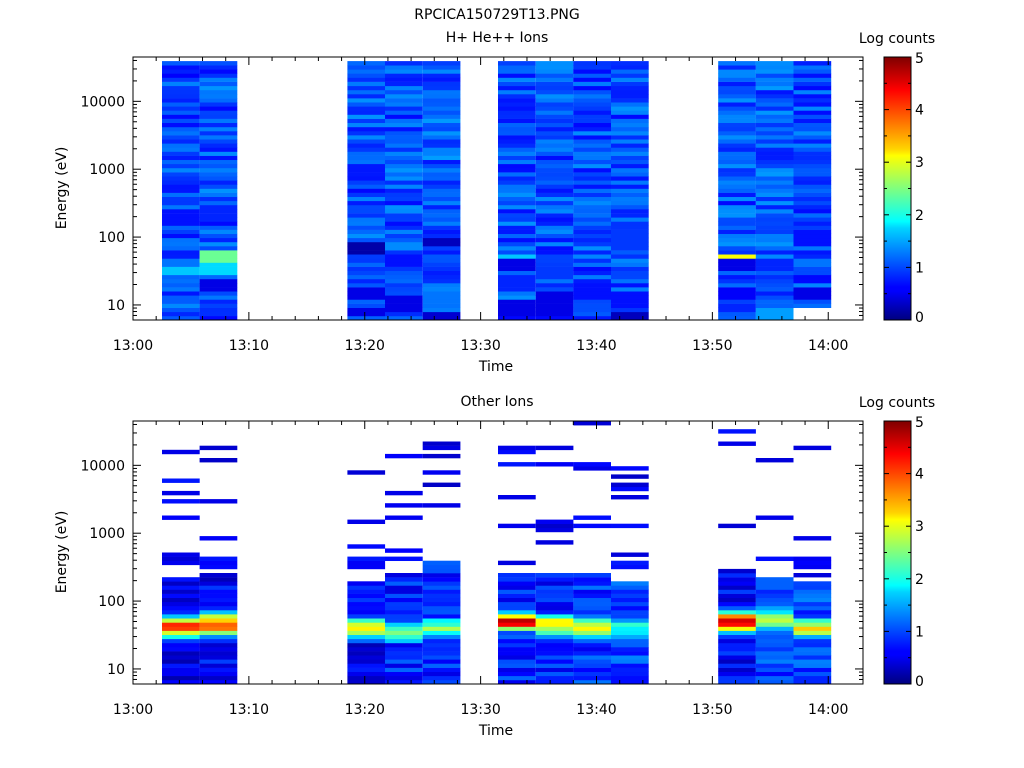 This screenshot has width=1024, height=768. I want to click on colorbar, so click(897, 552).